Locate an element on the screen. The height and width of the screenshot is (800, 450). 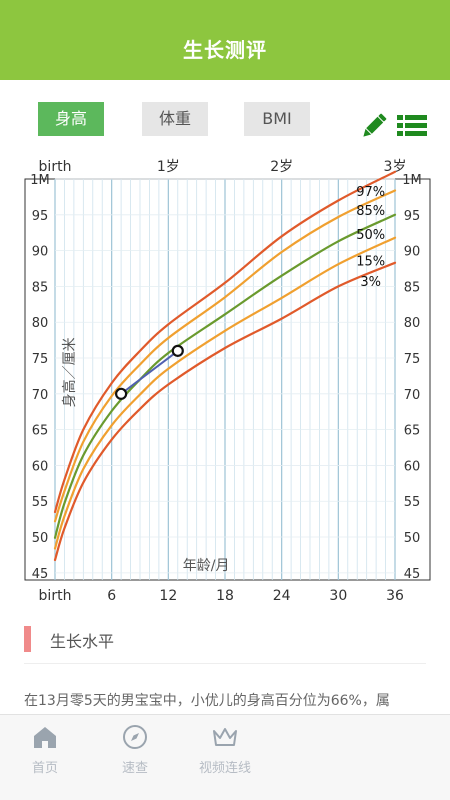
percentile-label: 3% is located at coordinates (370, 282).